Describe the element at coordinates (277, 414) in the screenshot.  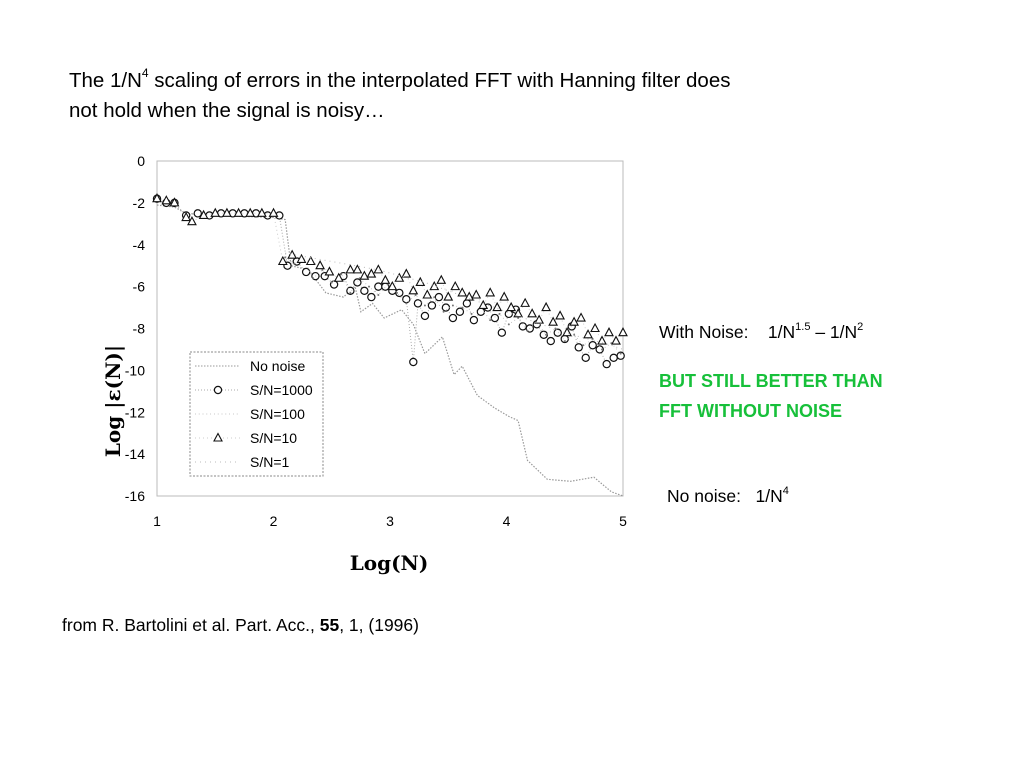
I see `legend-label: S/N=100` at that location.